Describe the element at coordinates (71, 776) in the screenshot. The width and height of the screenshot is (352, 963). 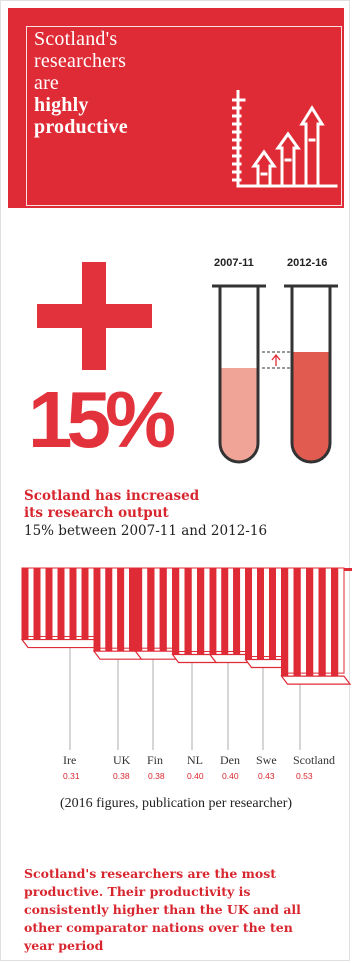
I see `value-label-ire: 0.31` at that location.